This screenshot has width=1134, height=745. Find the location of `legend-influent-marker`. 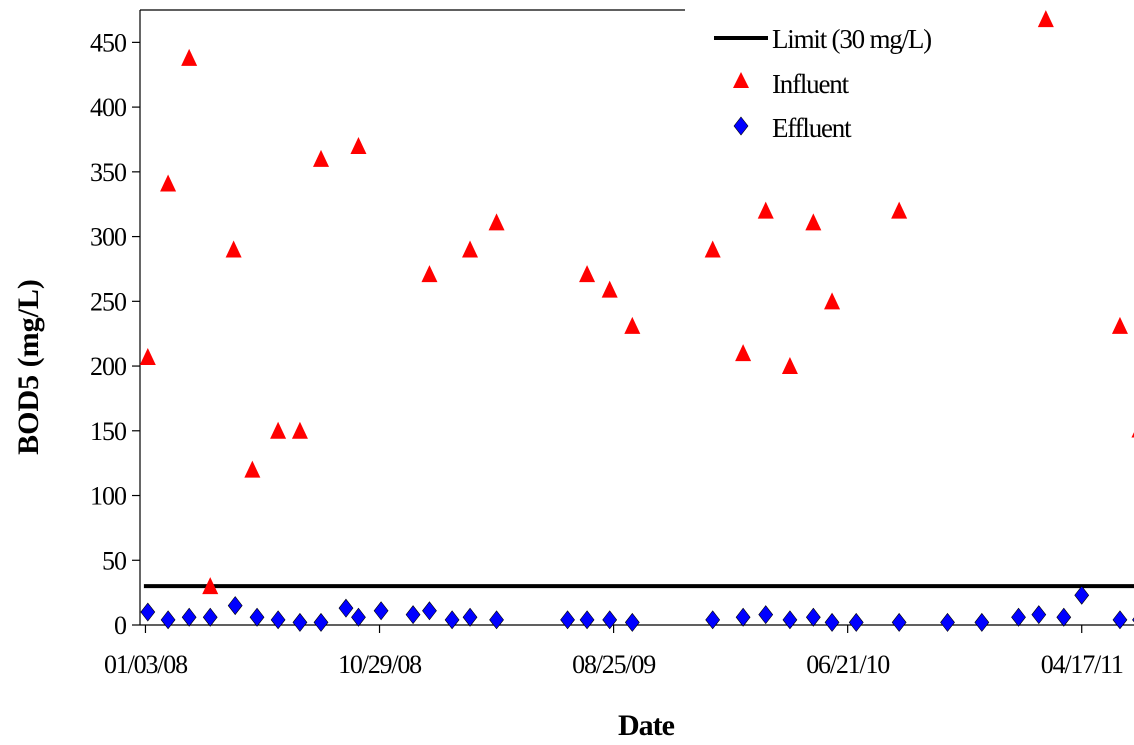

legend-influent-marker is located at coordinates (741, 80).